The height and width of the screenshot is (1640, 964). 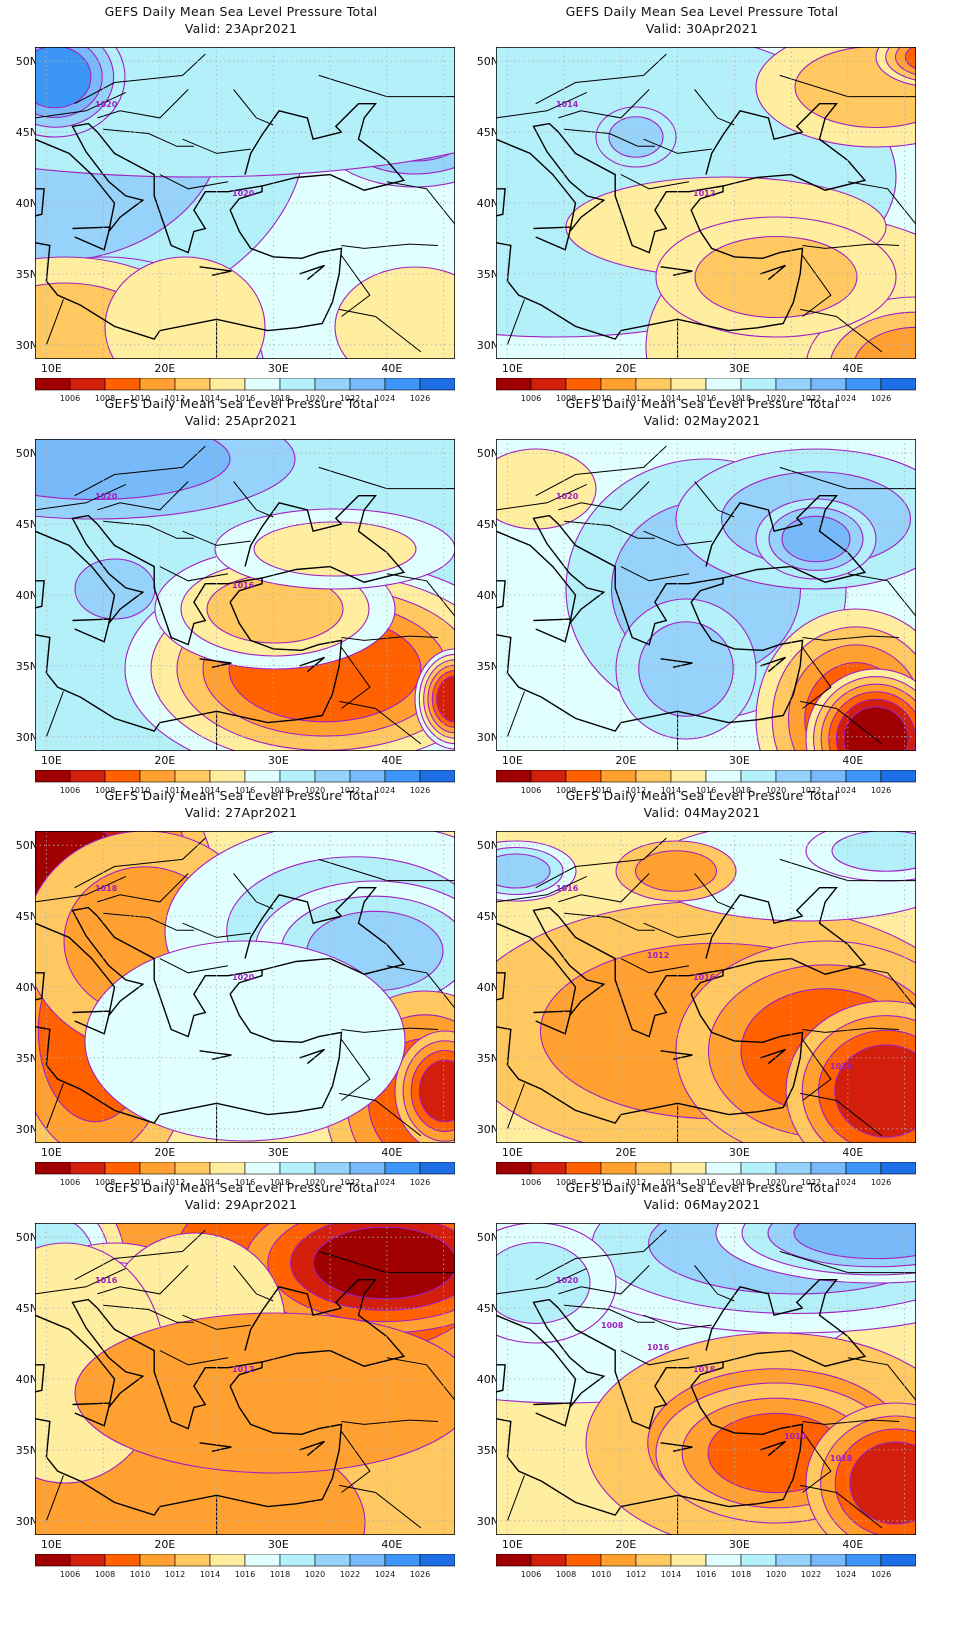 What do you see at coordinates (241, 11) in the screenshot?
I see `panel-title: GEFS Daily Mean Sea Level Pressure Total` at bounding box center [241, 11].